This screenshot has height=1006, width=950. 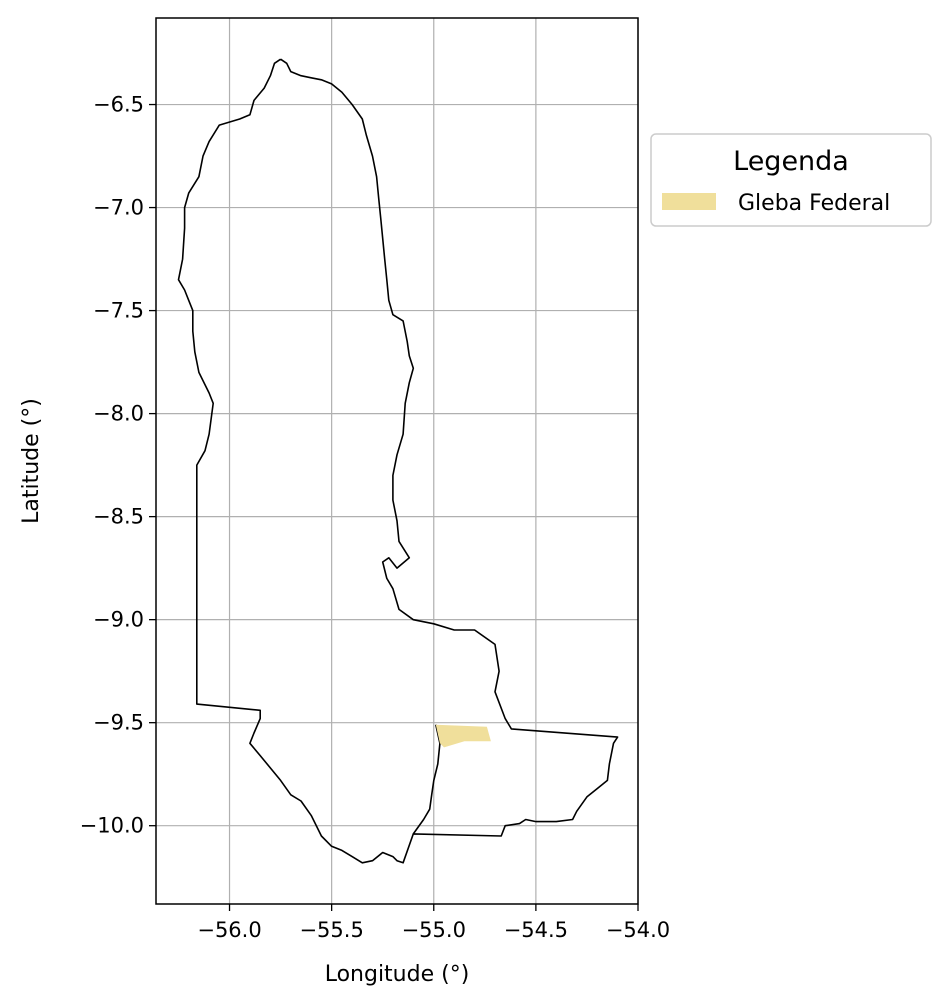 What do you see at coordinates (118, 620) in the screenshot?
I see `y-tick-label: −9.0` at bounding box center [118, 620].